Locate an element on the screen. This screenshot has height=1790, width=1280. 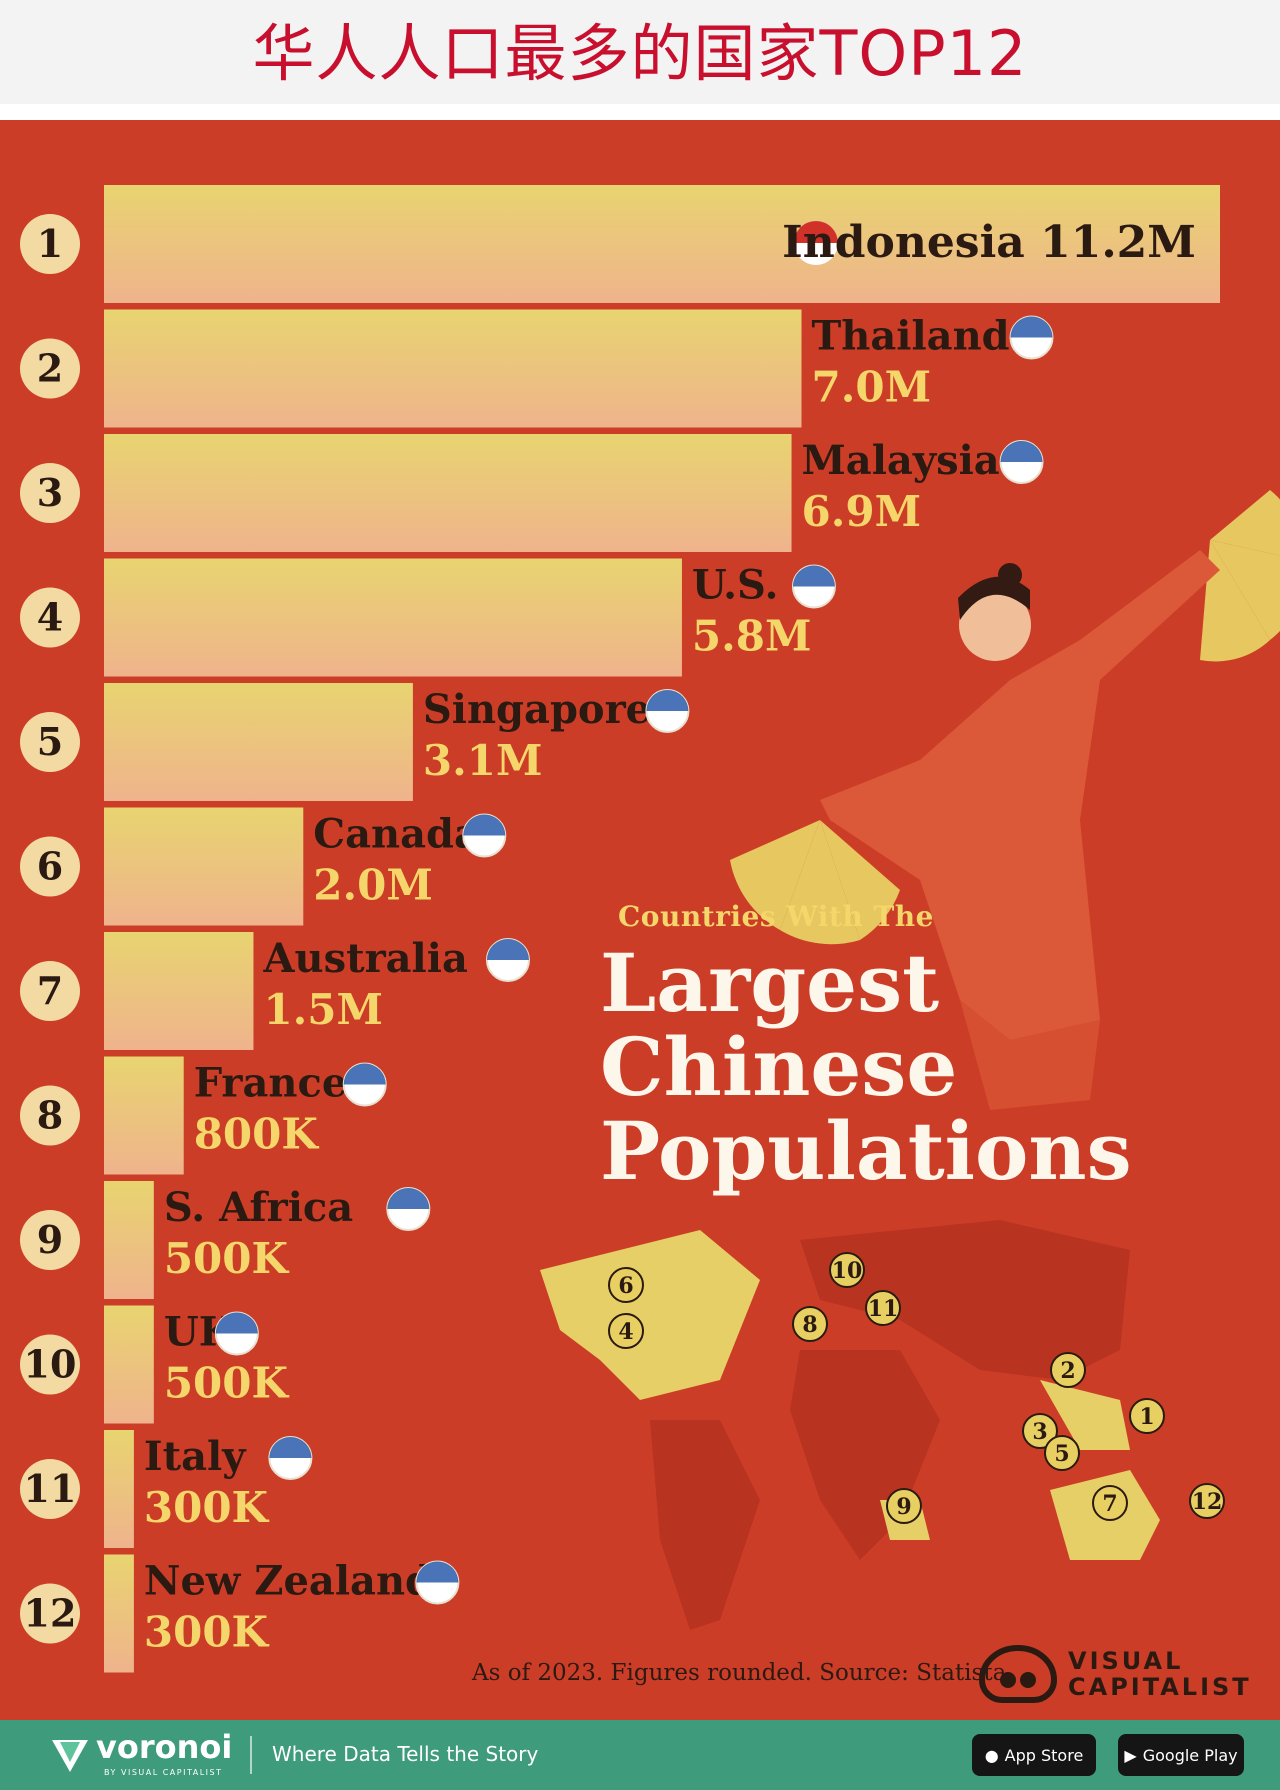
svg-text: 11 is located at coordinates (883, 1309).